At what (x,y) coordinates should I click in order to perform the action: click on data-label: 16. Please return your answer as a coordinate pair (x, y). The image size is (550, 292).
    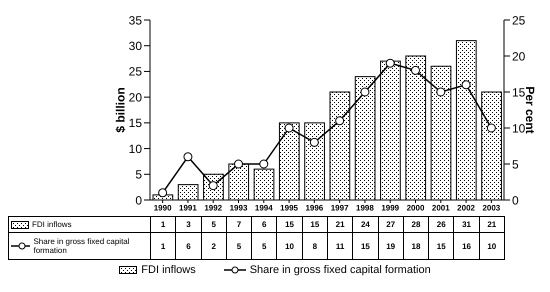
    Looking at the image, I should click on (467, 246).